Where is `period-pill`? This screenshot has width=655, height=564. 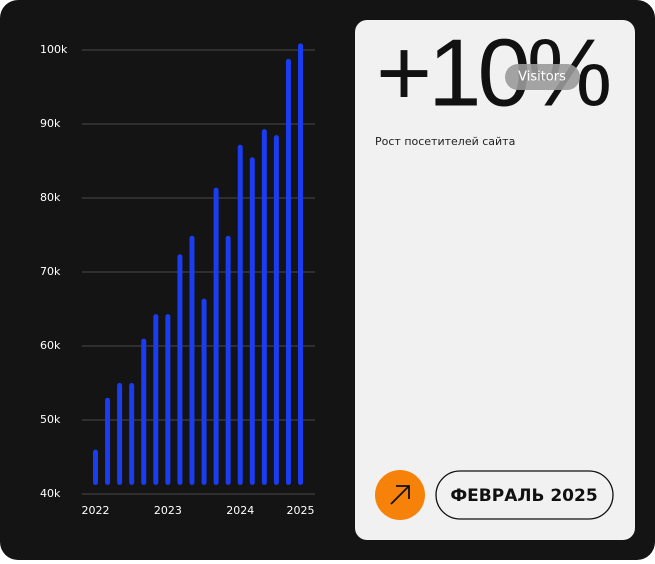
period-pill is located at coordinates (524, 495).